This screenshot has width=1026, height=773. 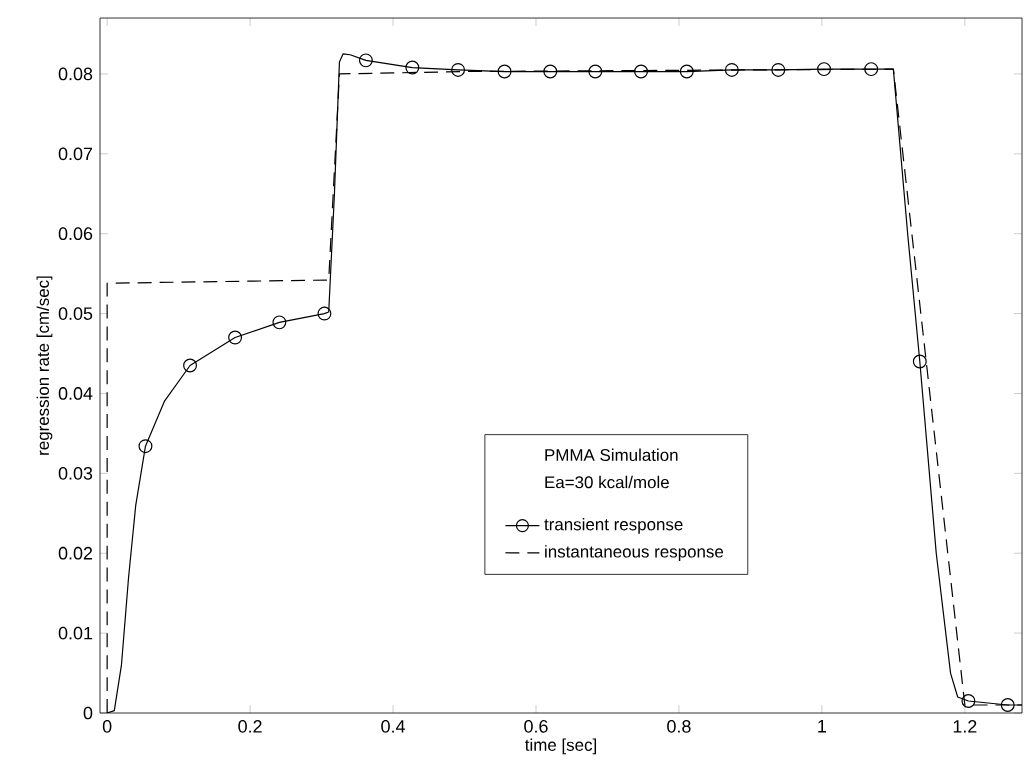 What do you see at coordinates (536, 726) in the screenshot?
I see `x-tick-label: 0.6` at bounding box center [536, 726].